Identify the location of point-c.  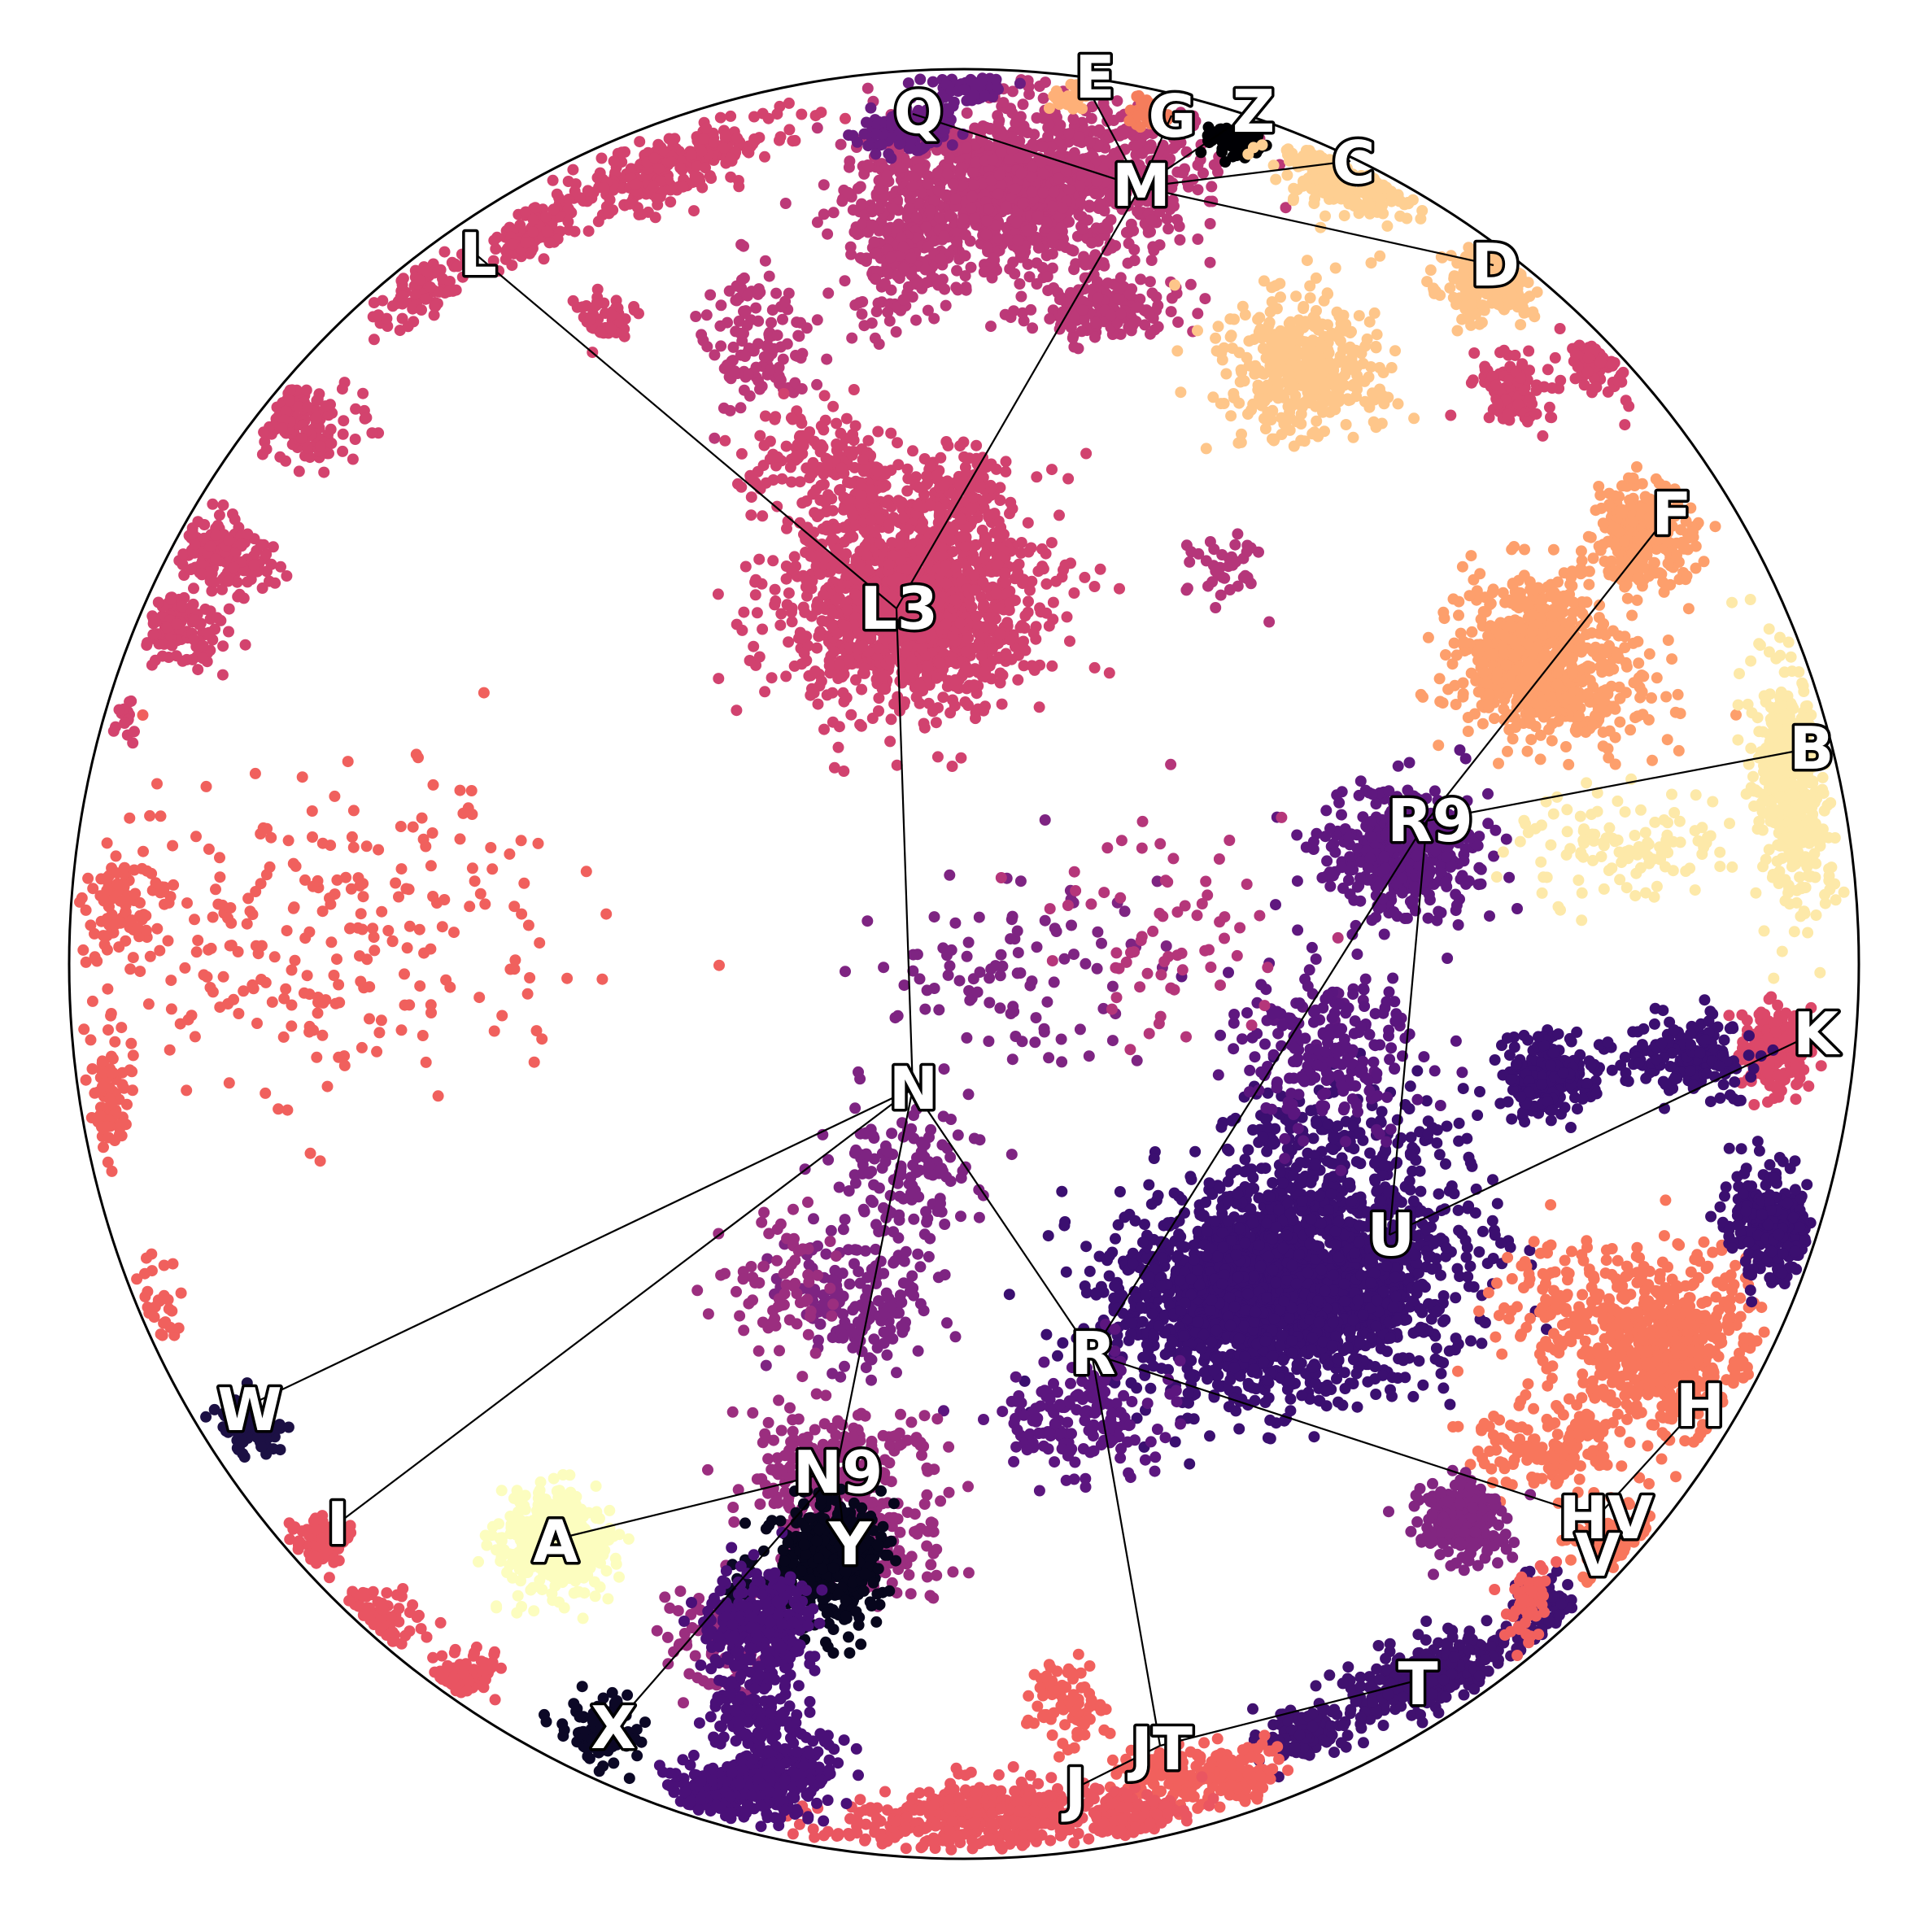
(1387, 226).